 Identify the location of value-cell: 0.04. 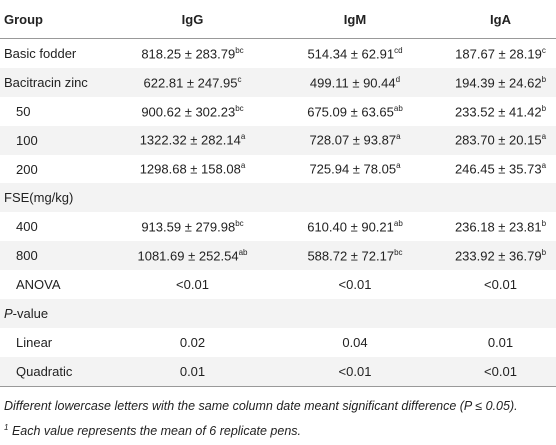
(355, 342).